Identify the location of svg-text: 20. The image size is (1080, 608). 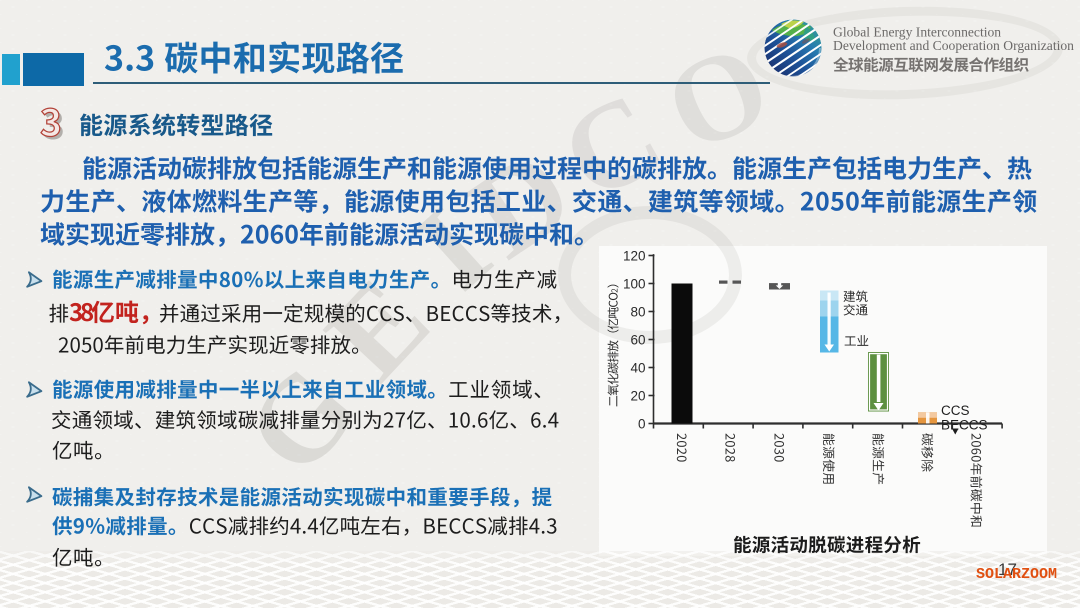
(637, 396).